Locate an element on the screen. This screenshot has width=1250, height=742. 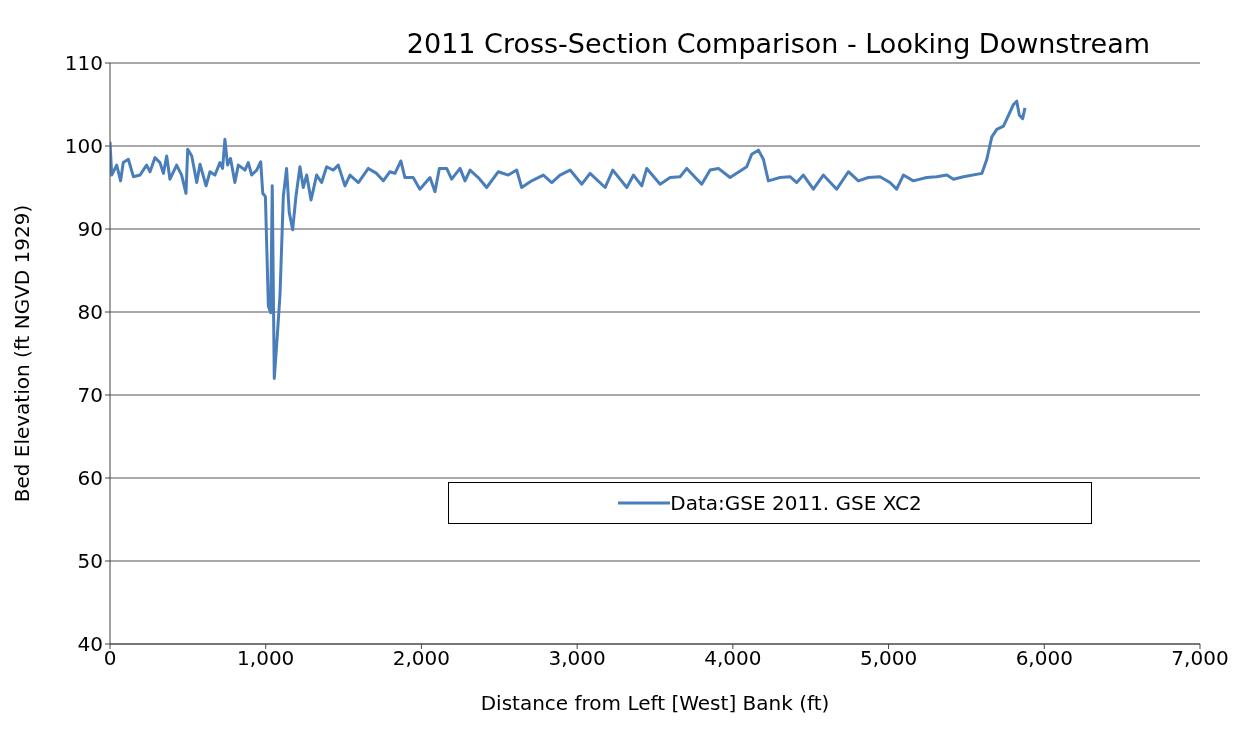
y-tick-label: 90 is located at coordinates (90, 229).